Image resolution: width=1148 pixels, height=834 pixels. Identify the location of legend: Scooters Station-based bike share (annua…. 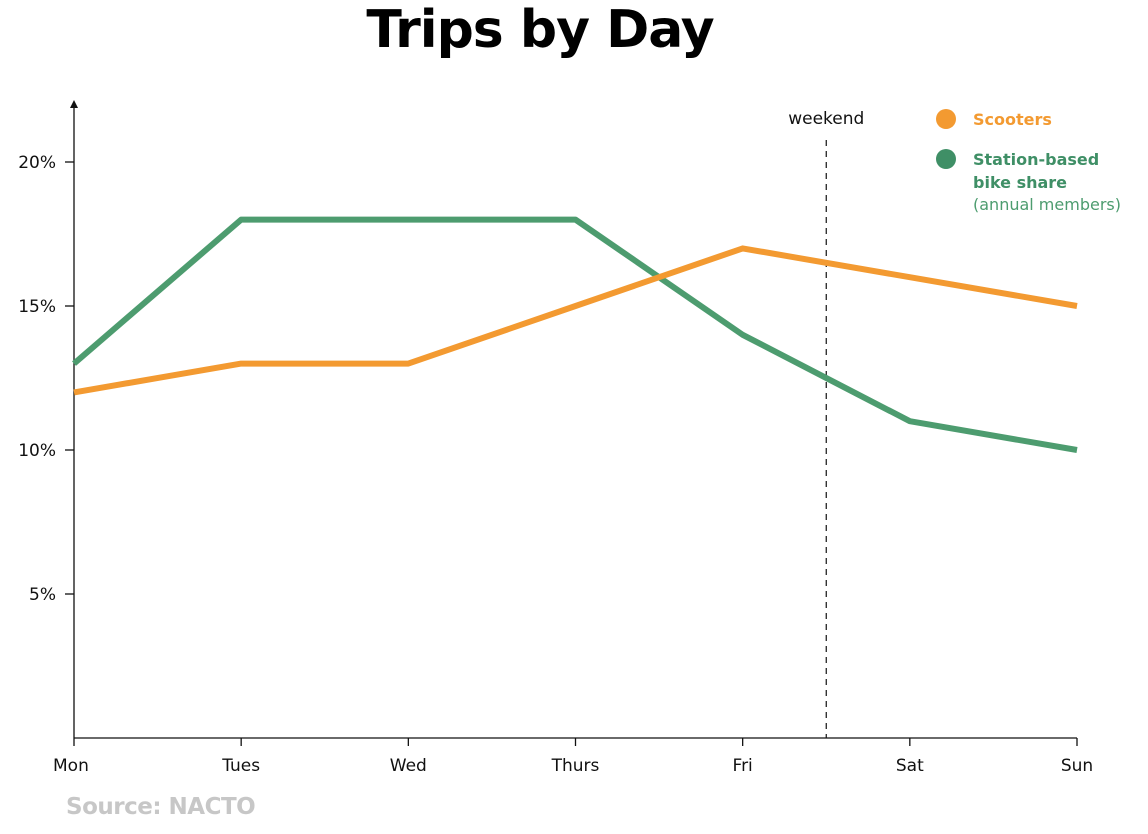
(1038, 162).